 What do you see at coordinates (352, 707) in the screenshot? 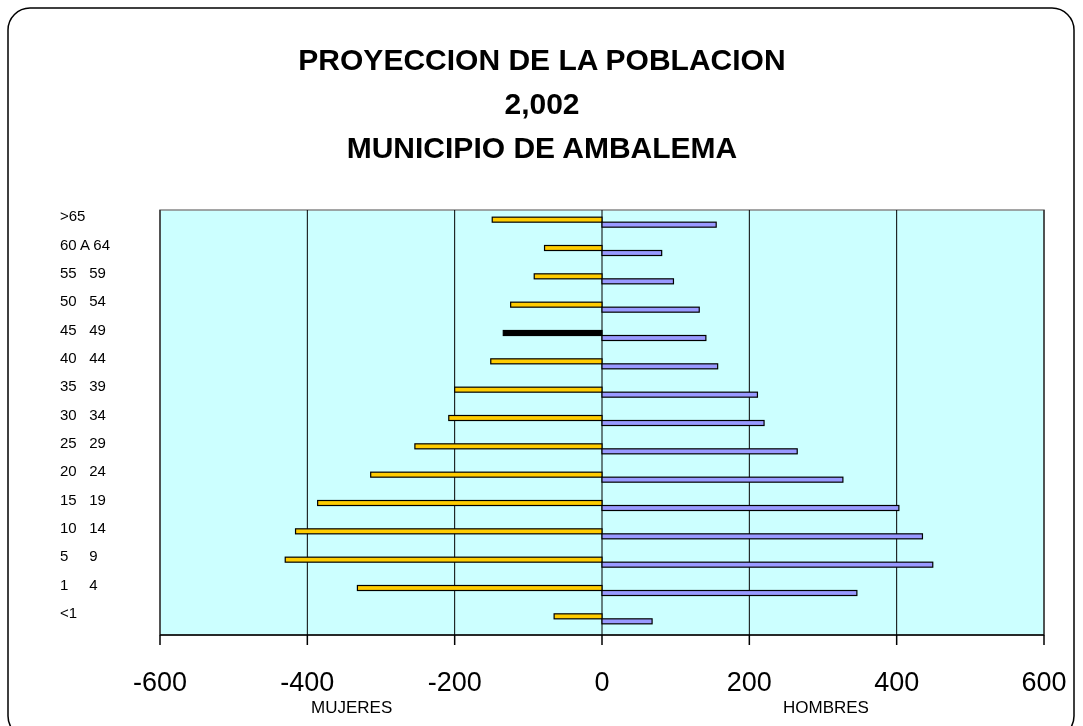
I see `text: MUJERES` at bounding box center [352, 707].